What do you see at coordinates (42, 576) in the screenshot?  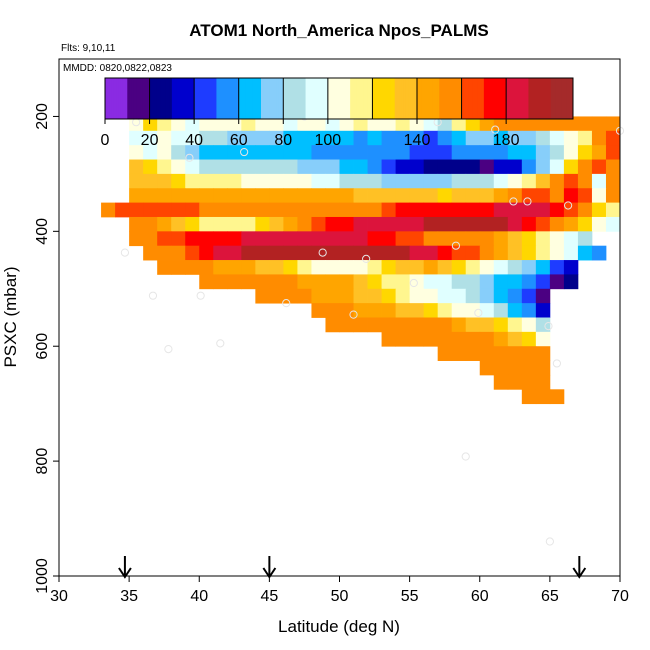 I see `y-tick-label: 1000` at bounding box center [42, 576].